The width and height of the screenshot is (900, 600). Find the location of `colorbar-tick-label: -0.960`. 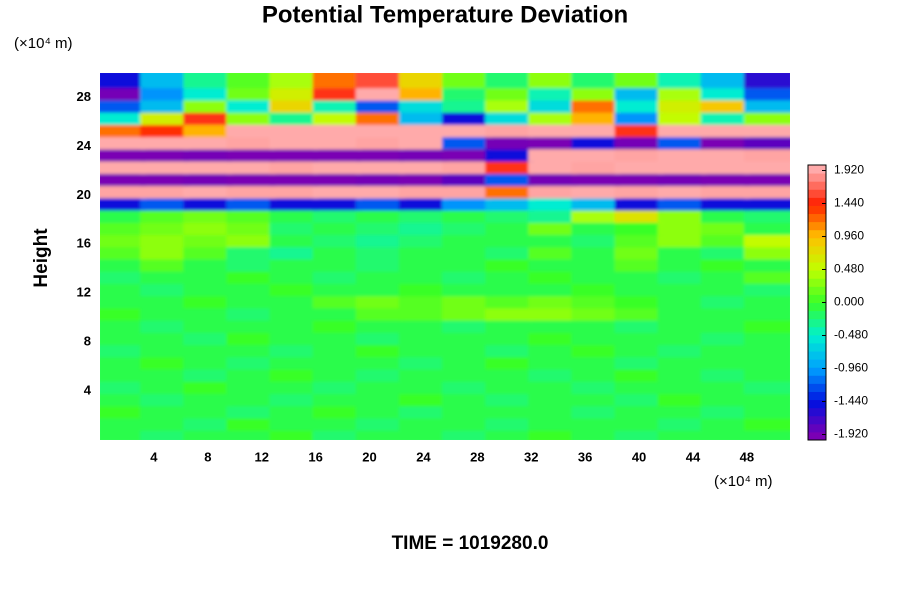

colorbar-tick-label: -0.960 is located at coordinates (851, 368).